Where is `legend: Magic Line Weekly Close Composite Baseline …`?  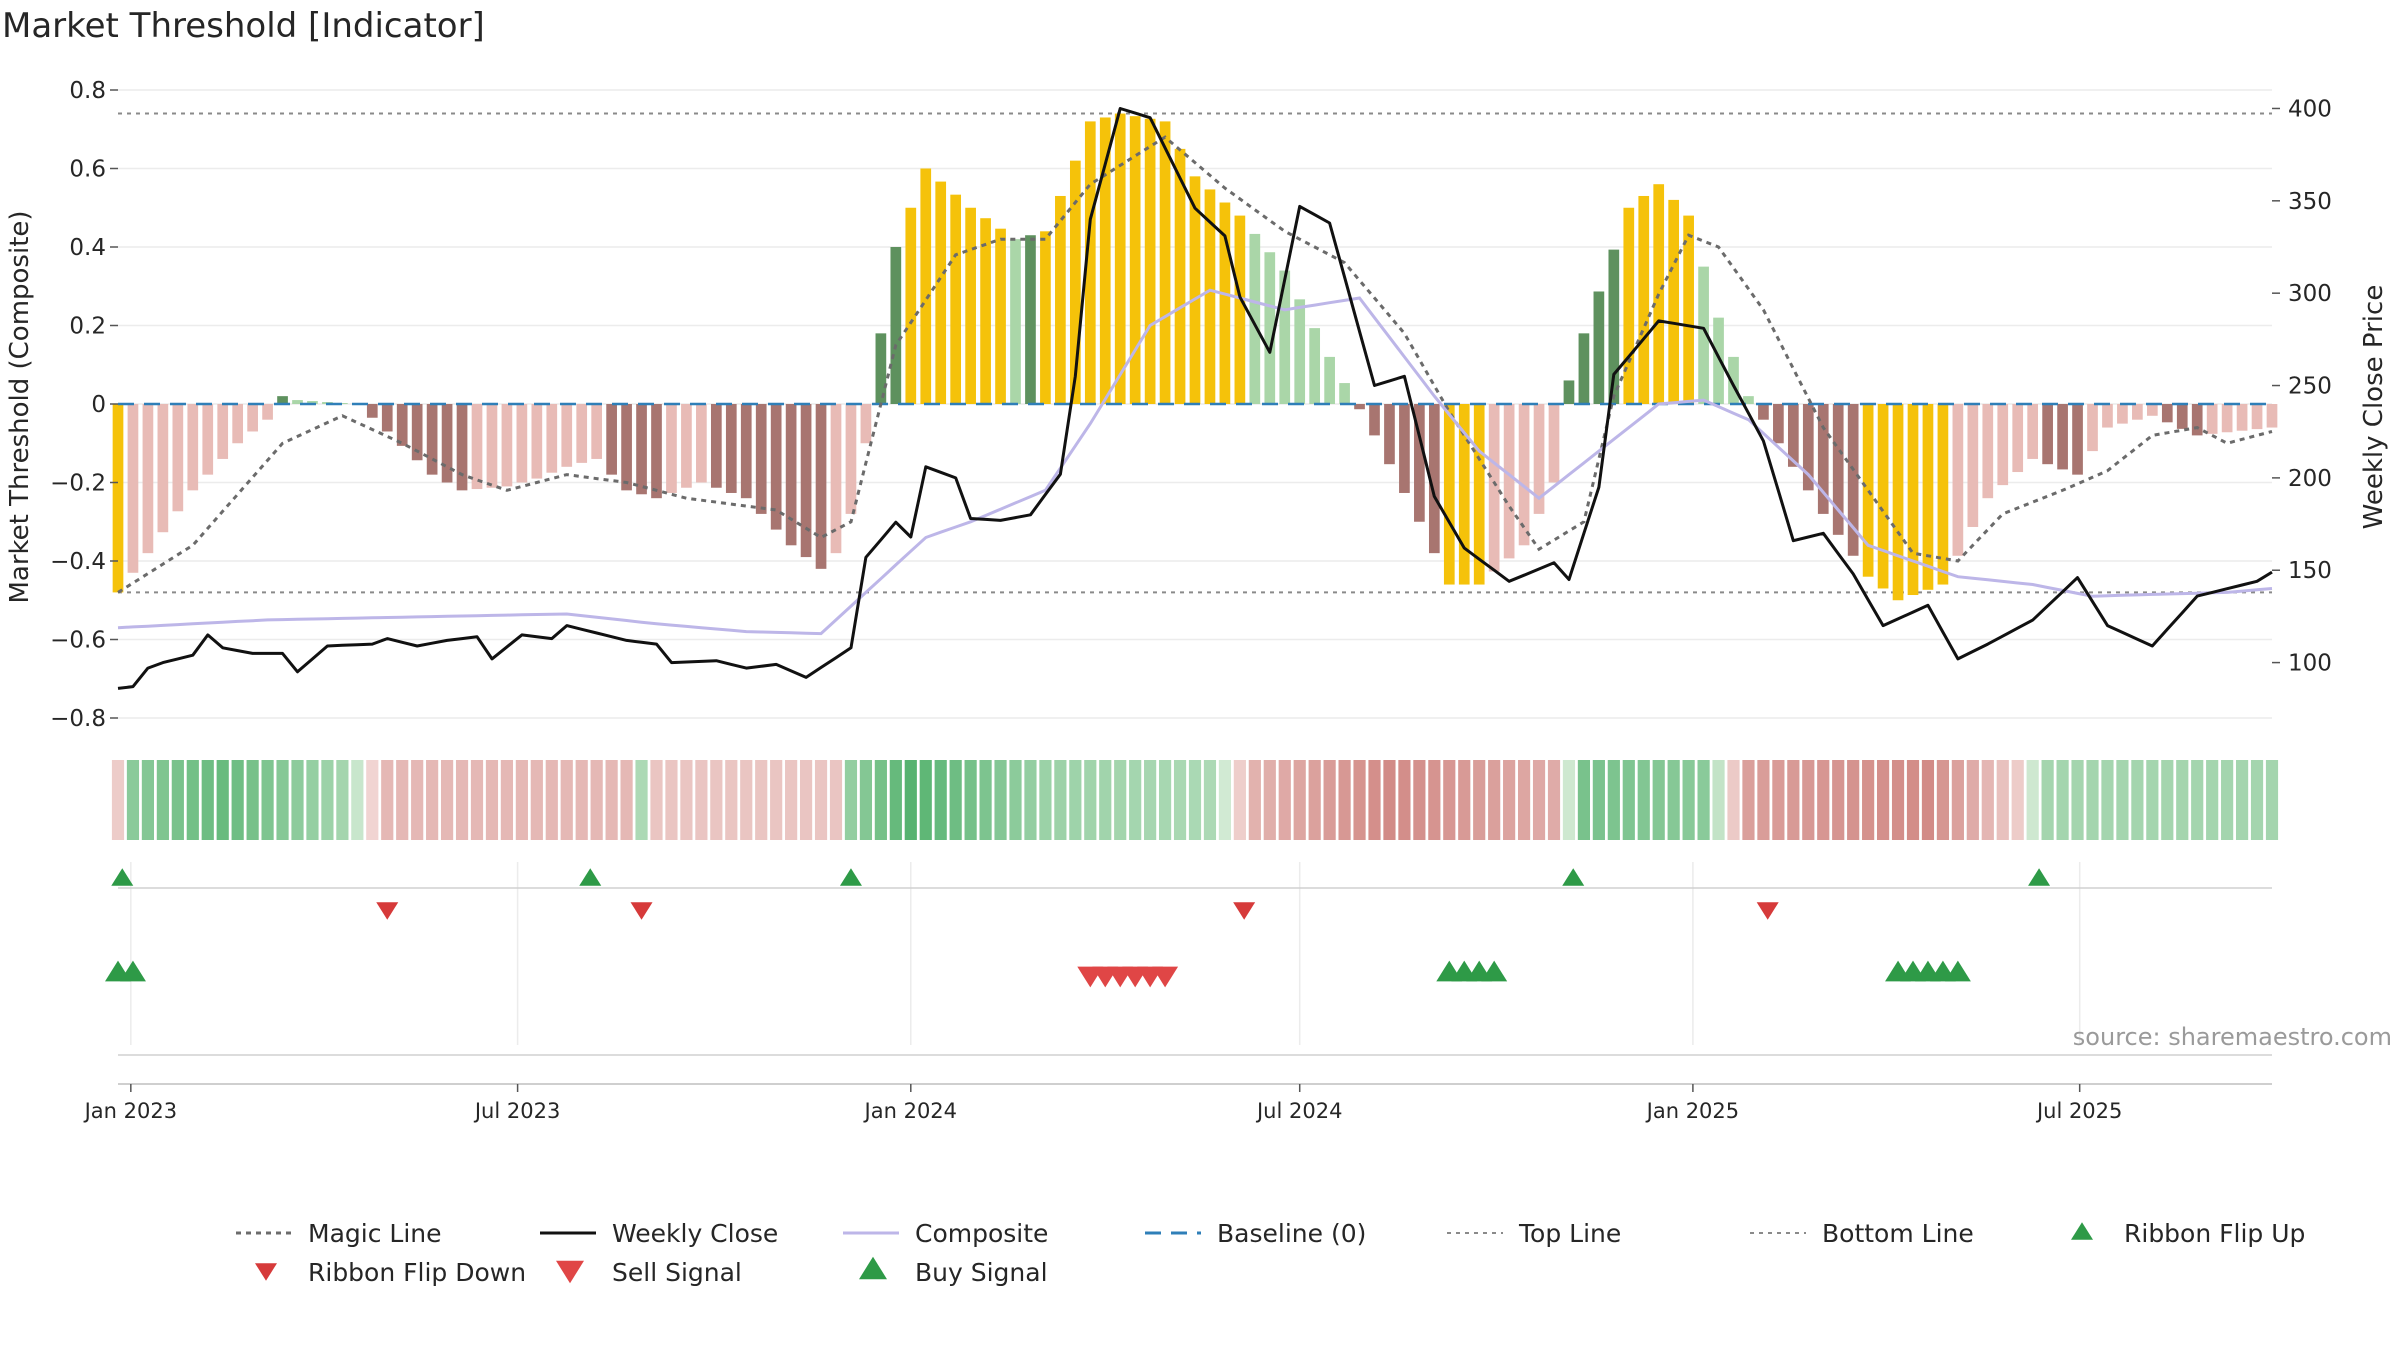
legend: Magic Line Weekly Close Composite Baseline … is located at coordinates (1270, 1253).